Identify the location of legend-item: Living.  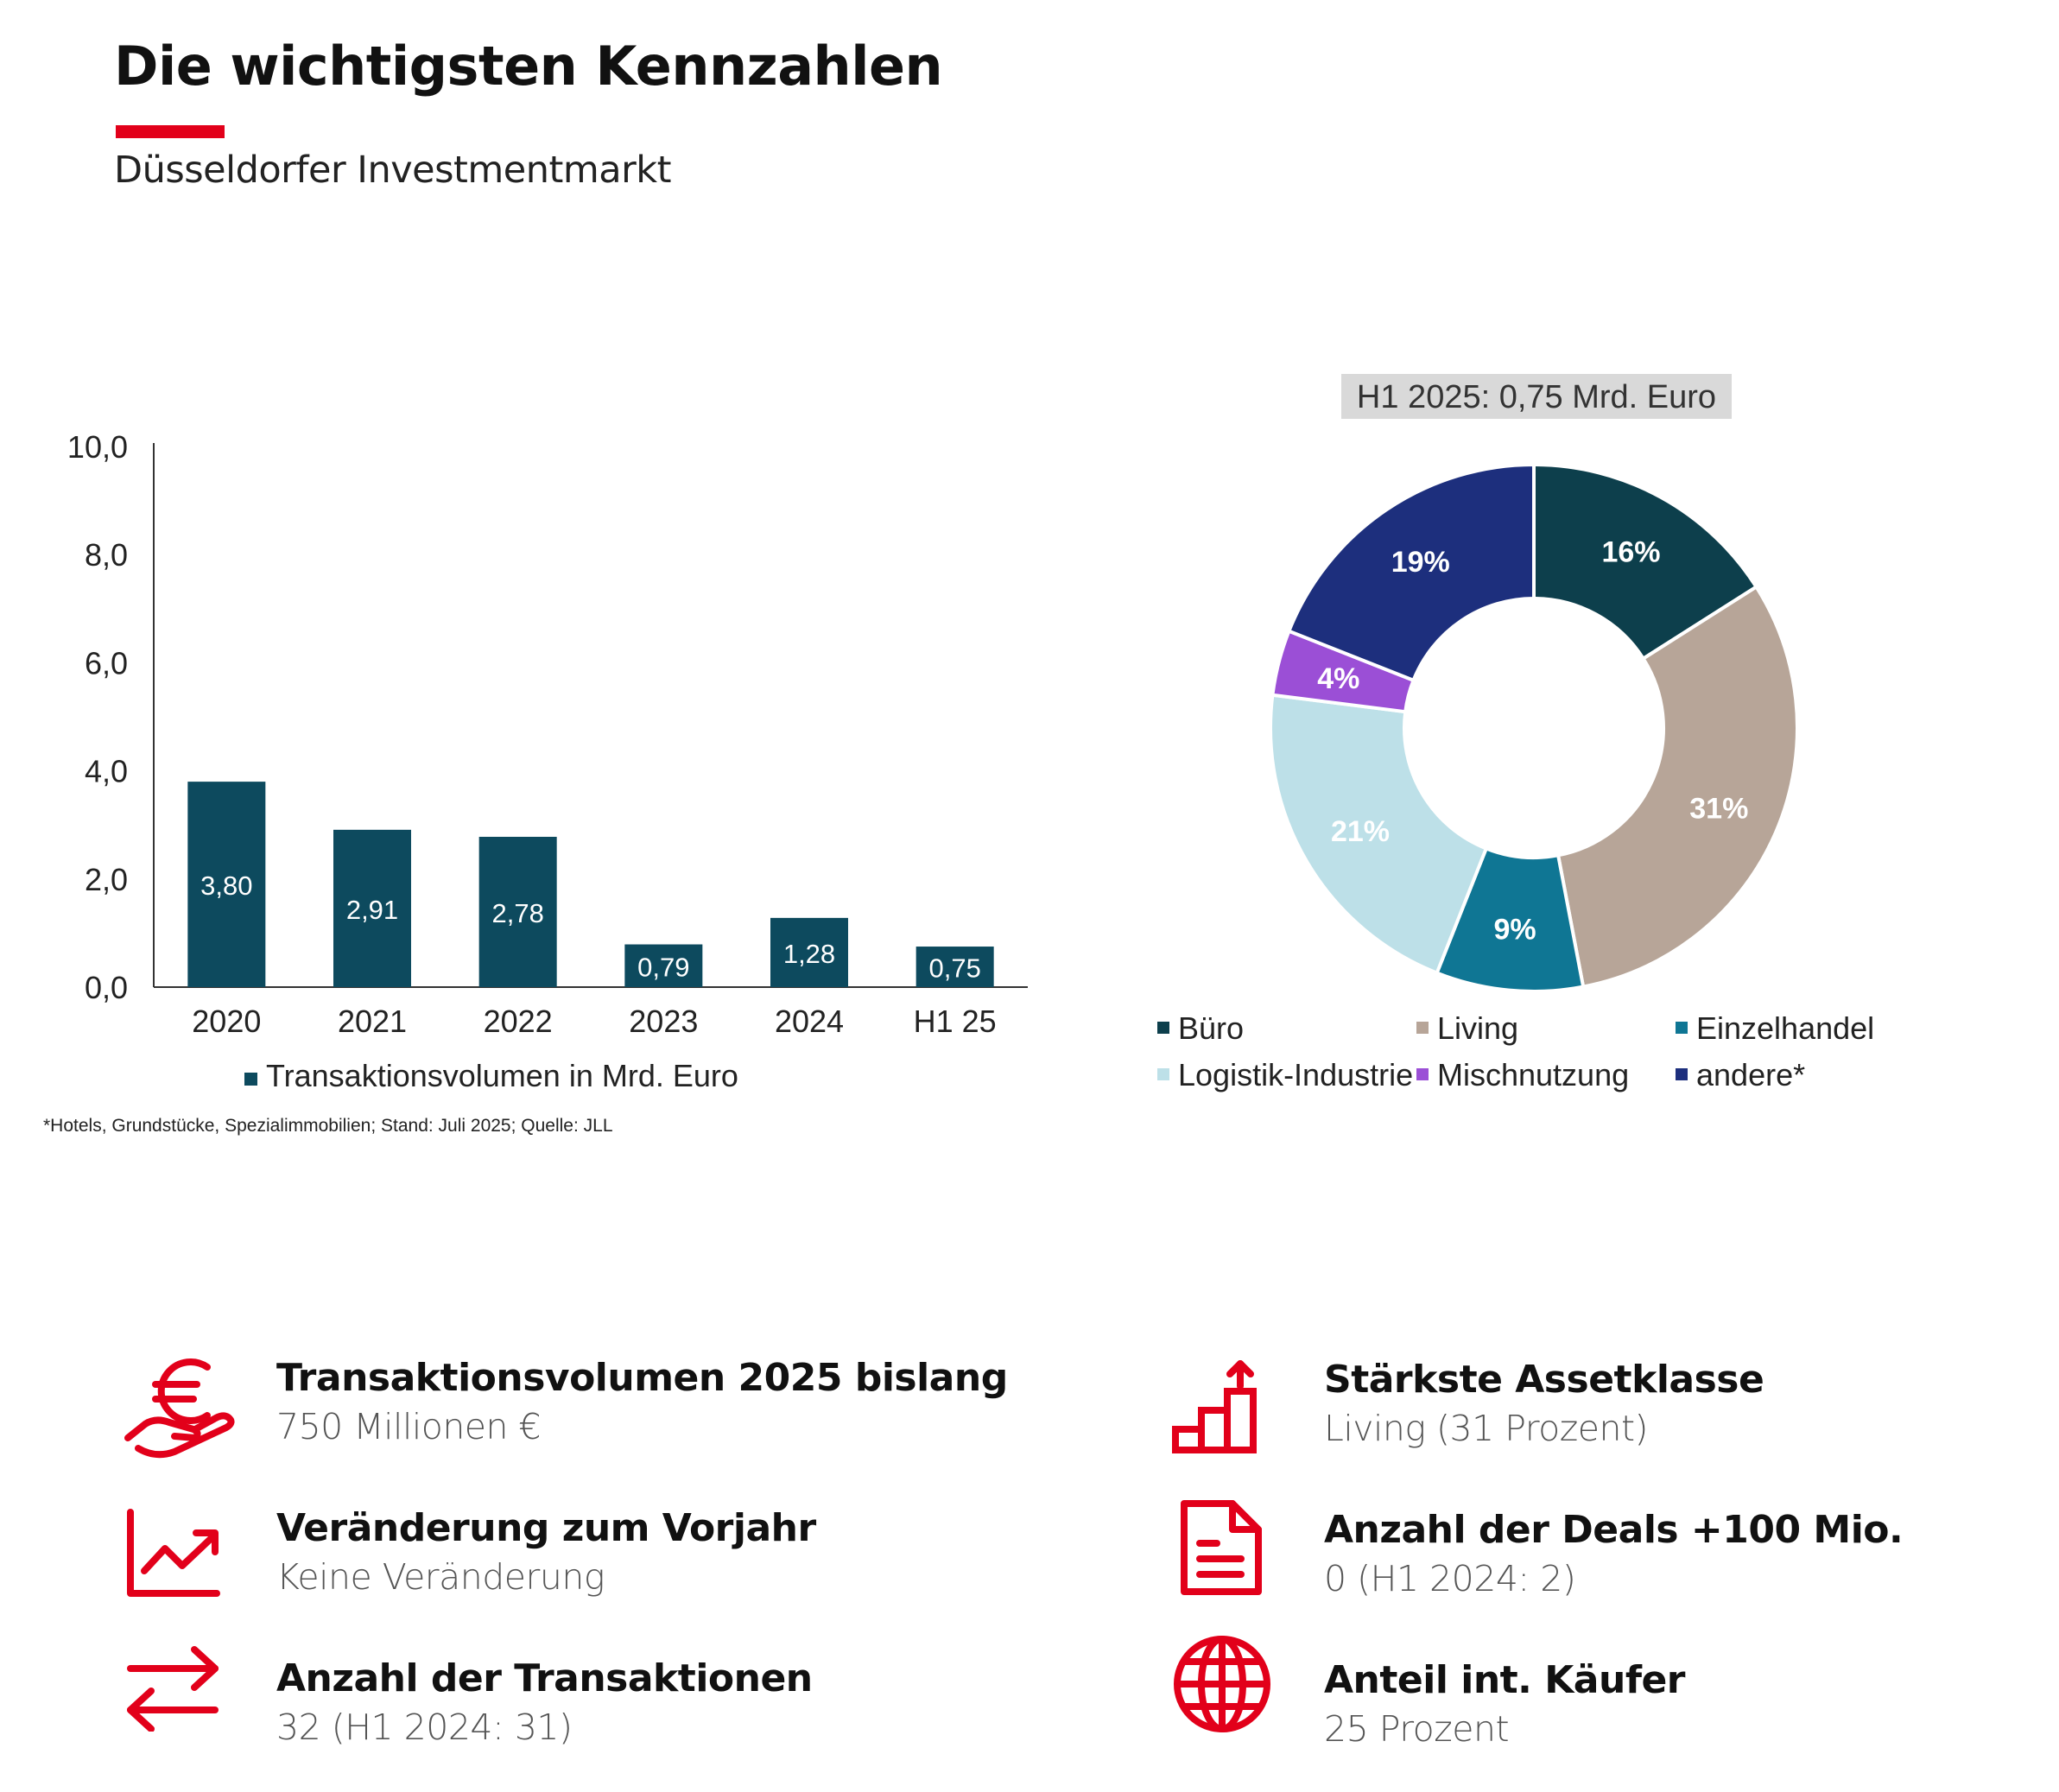
(1467, 1028).